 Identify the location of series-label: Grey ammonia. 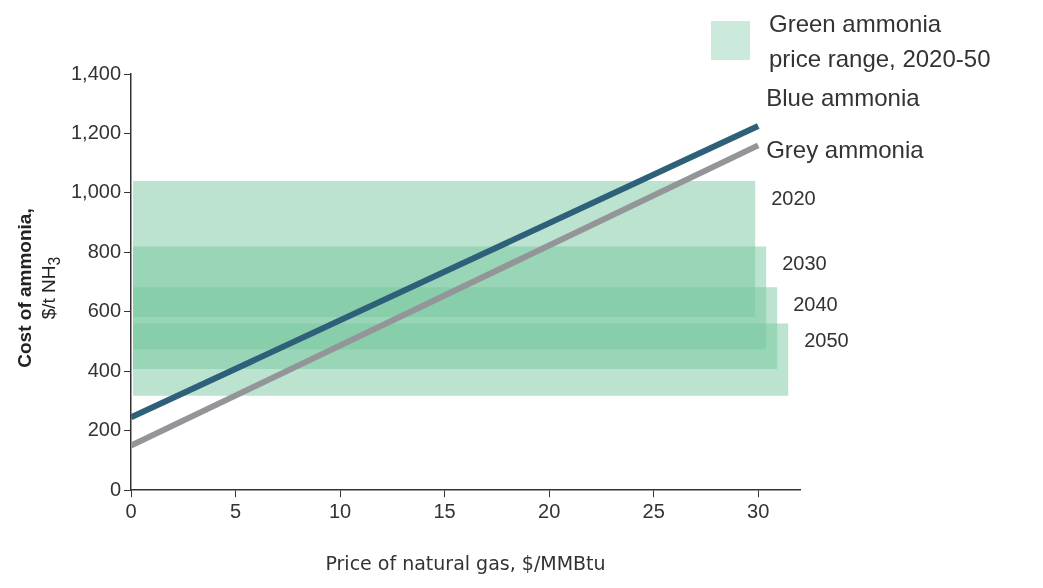
(845, 149).